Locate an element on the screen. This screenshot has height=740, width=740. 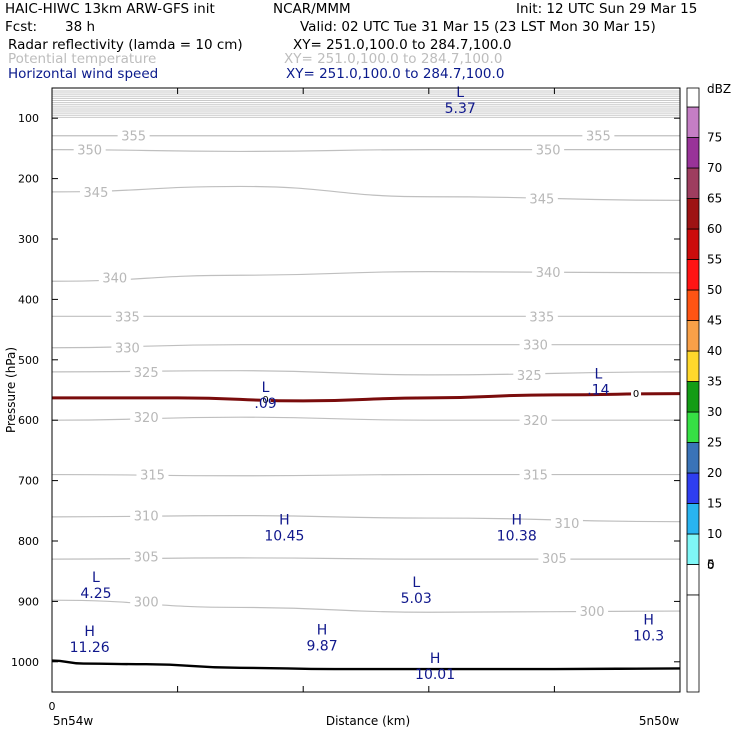
theta-contour-label: 340 is located at coordinates (548, 273).